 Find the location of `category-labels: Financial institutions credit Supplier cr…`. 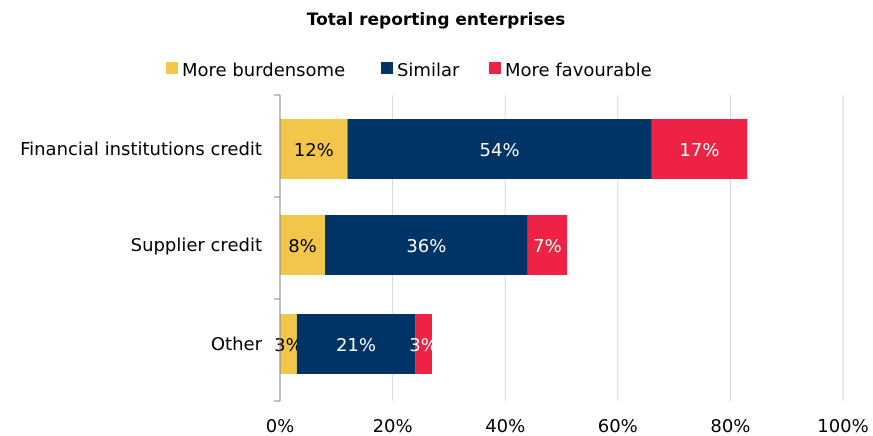

category-labels: Financial institutions credit Supplier cr… is located at coordinates (141, 247).